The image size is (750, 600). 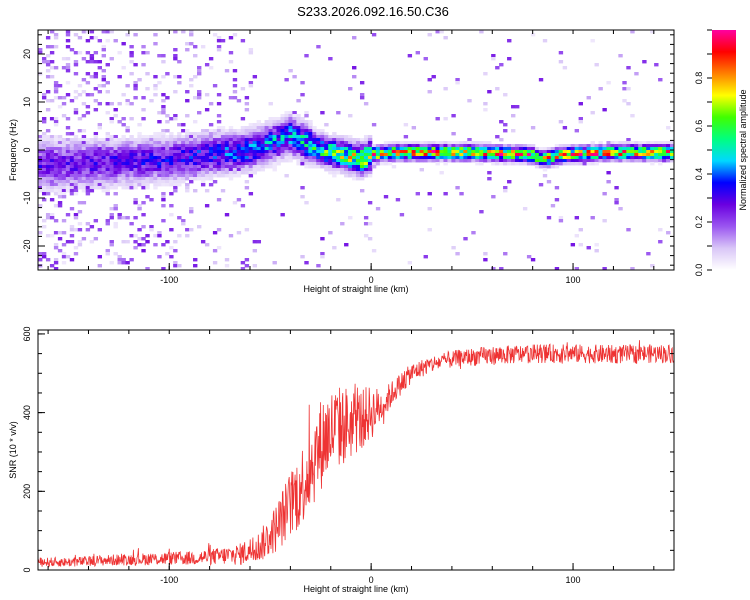 What do you see at coordinates (371, 280) in the screenshot?
I see `spectrogram-x-tick-label: 0` at bounding box center [371, 280].